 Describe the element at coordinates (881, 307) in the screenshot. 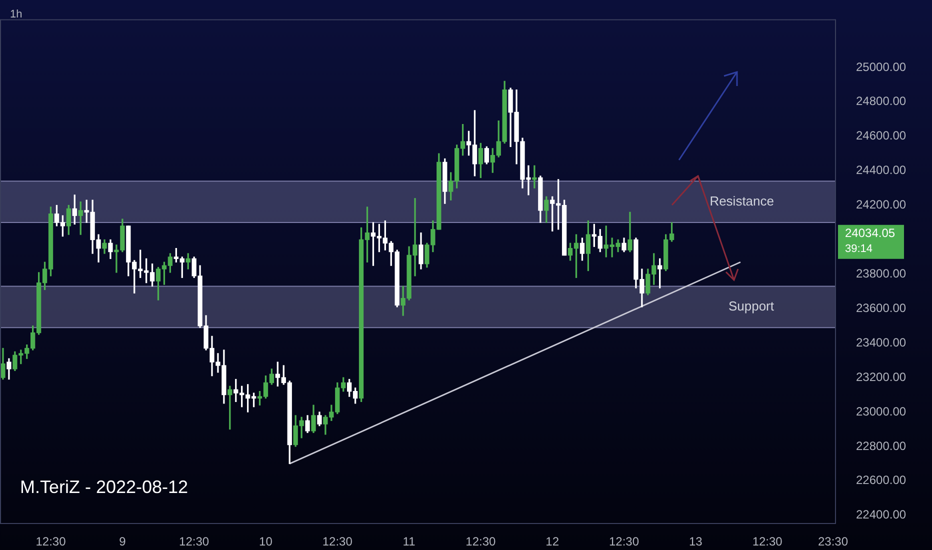

I see `y-tick-label: 23600.00` at that location.